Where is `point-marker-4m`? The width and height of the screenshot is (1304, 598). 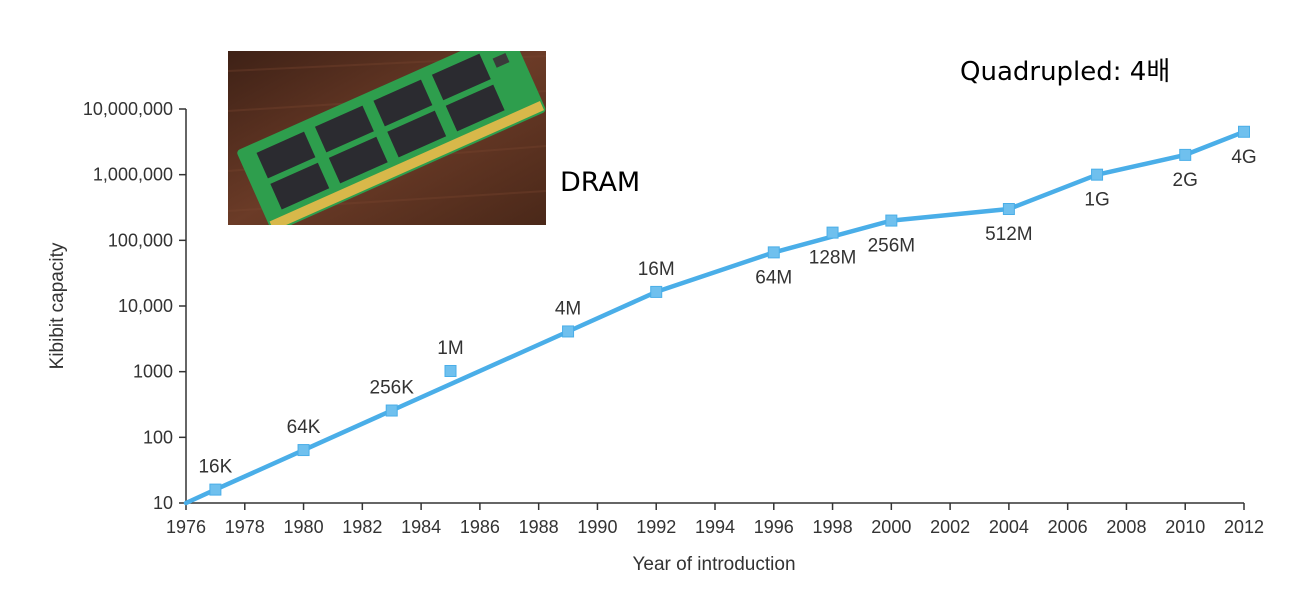 point-marker-4m is located at coordinates (568, 331).